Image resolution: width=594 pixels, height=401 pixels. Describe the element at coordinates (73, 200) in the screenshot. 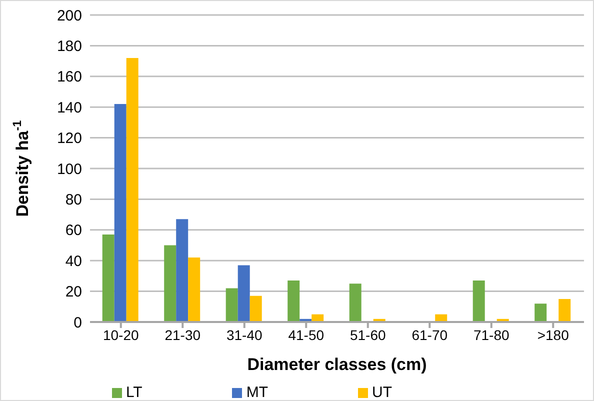

I see `y-tick-label: 80` at that location.